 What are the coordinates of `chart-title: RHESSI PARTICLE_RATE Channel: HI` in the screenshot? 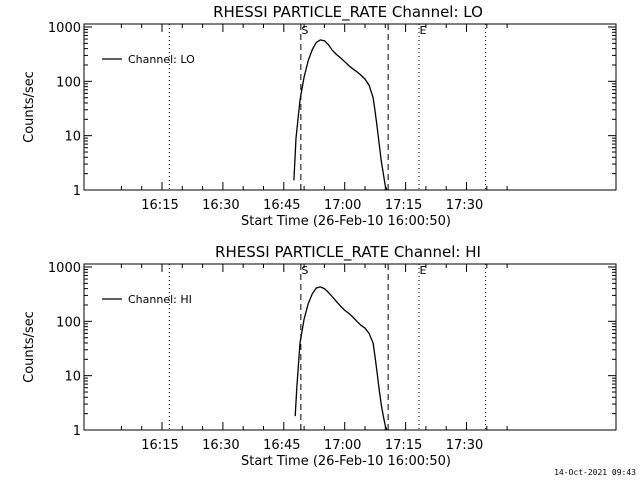 It's located at (348, 252).